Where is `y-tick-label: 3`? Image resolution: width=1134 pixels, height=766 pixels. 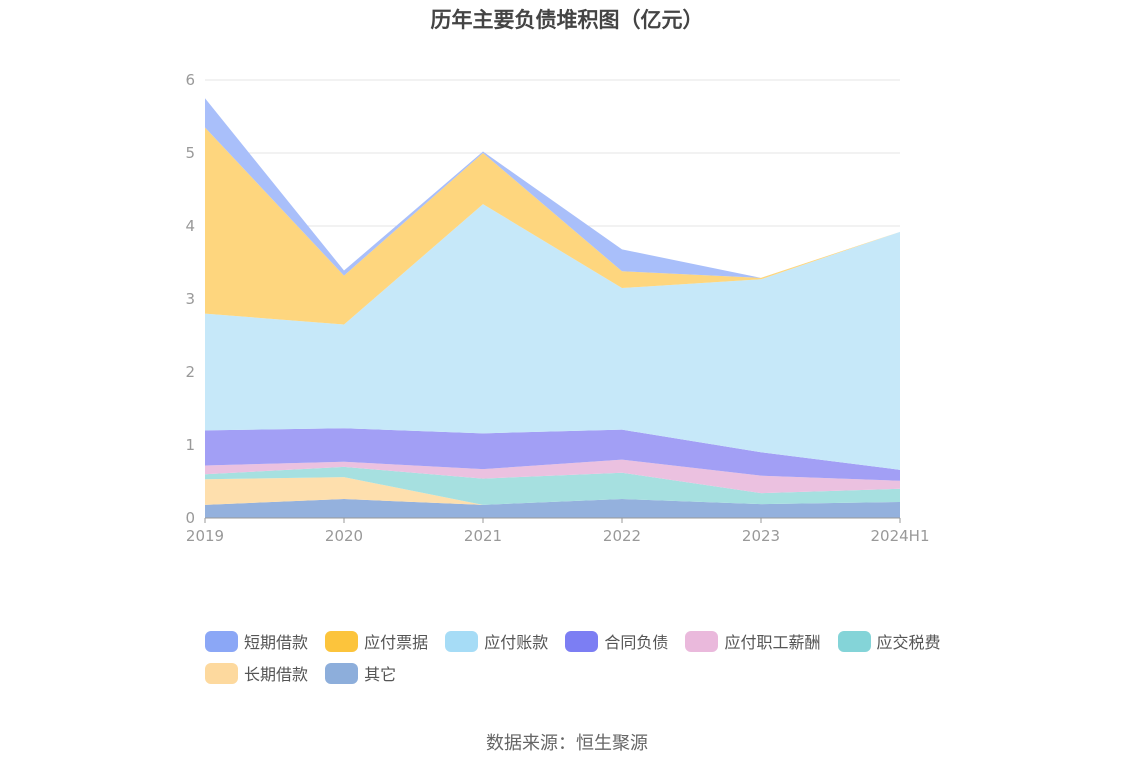
y-tick-label: 3 is located at coordinates (190, 299).